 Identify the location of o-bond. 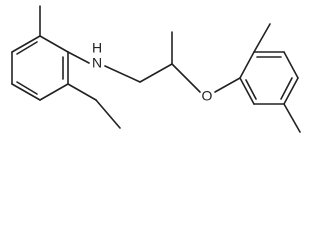
(227, 85).